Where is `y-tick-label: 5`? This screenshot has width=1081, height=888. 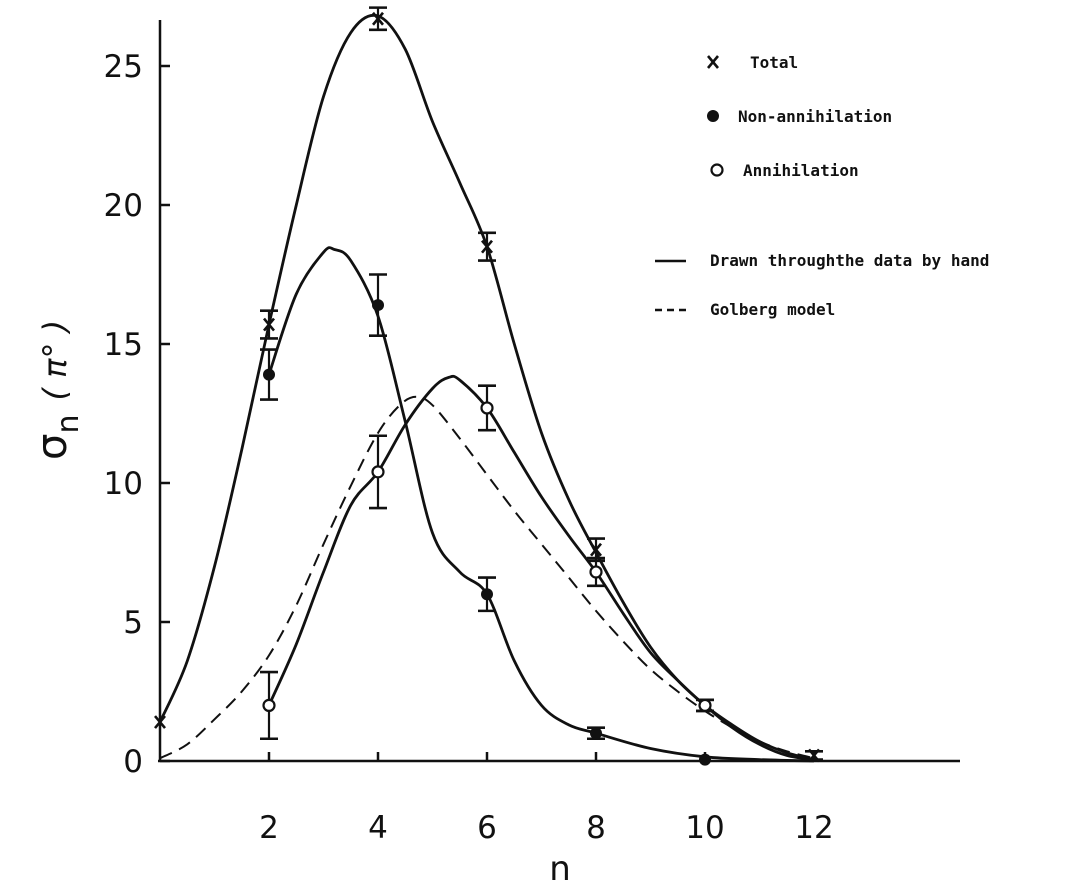 y-tick-label: 5 is located at coordinates (133, 623).